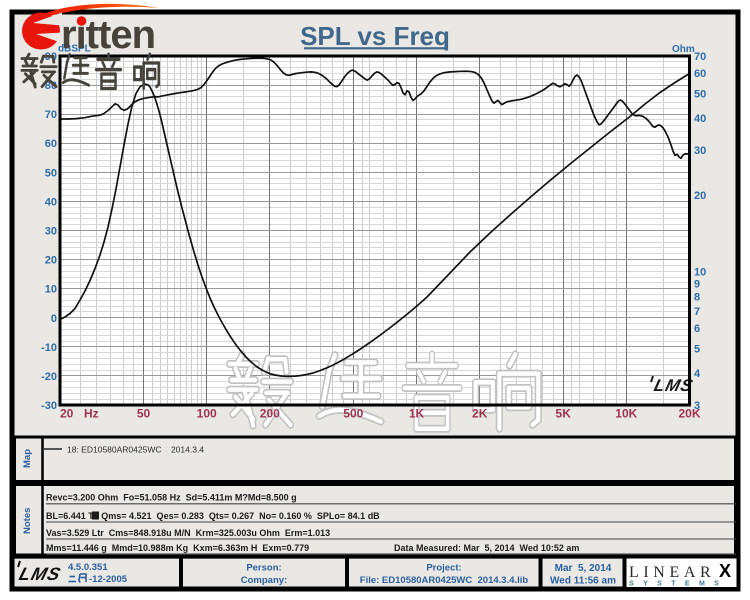  Describe the element at coordinates (443, 568) in the screenshot. I see `svg-text: Project:` at that location.